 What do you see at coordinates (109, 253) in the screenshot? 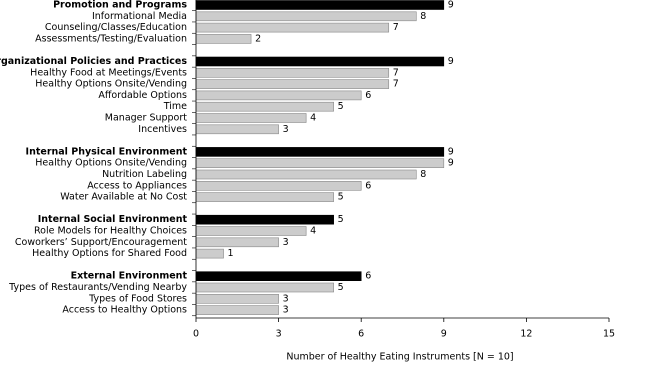
I see `category-label: Healthy Options for Shared Food` at bounding box center [109, 253].